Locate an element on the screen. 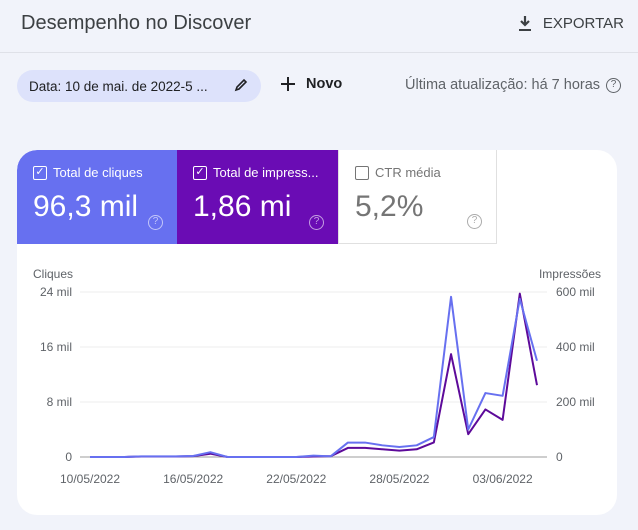 The height and width of the screenshot is (530, 638). new-filter-button: Novo is located at coordinates (311, 84).